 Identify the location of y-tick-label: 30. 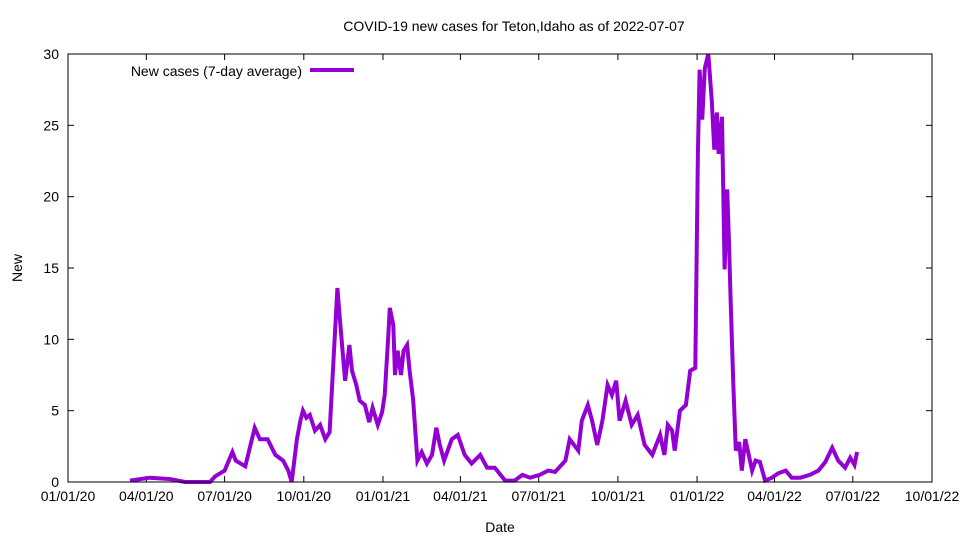
(51, 54).